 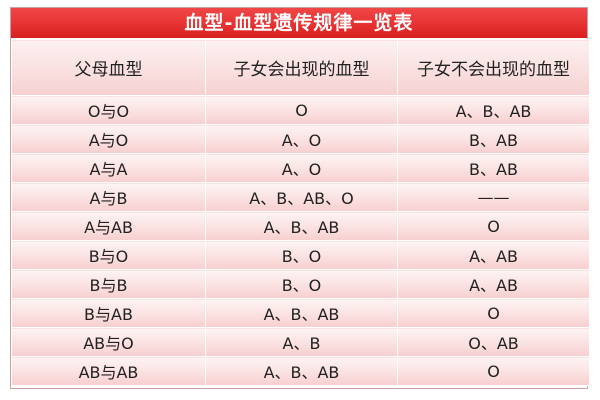 I want to click on cell-possible: A、B, so click(x=301, y=342).